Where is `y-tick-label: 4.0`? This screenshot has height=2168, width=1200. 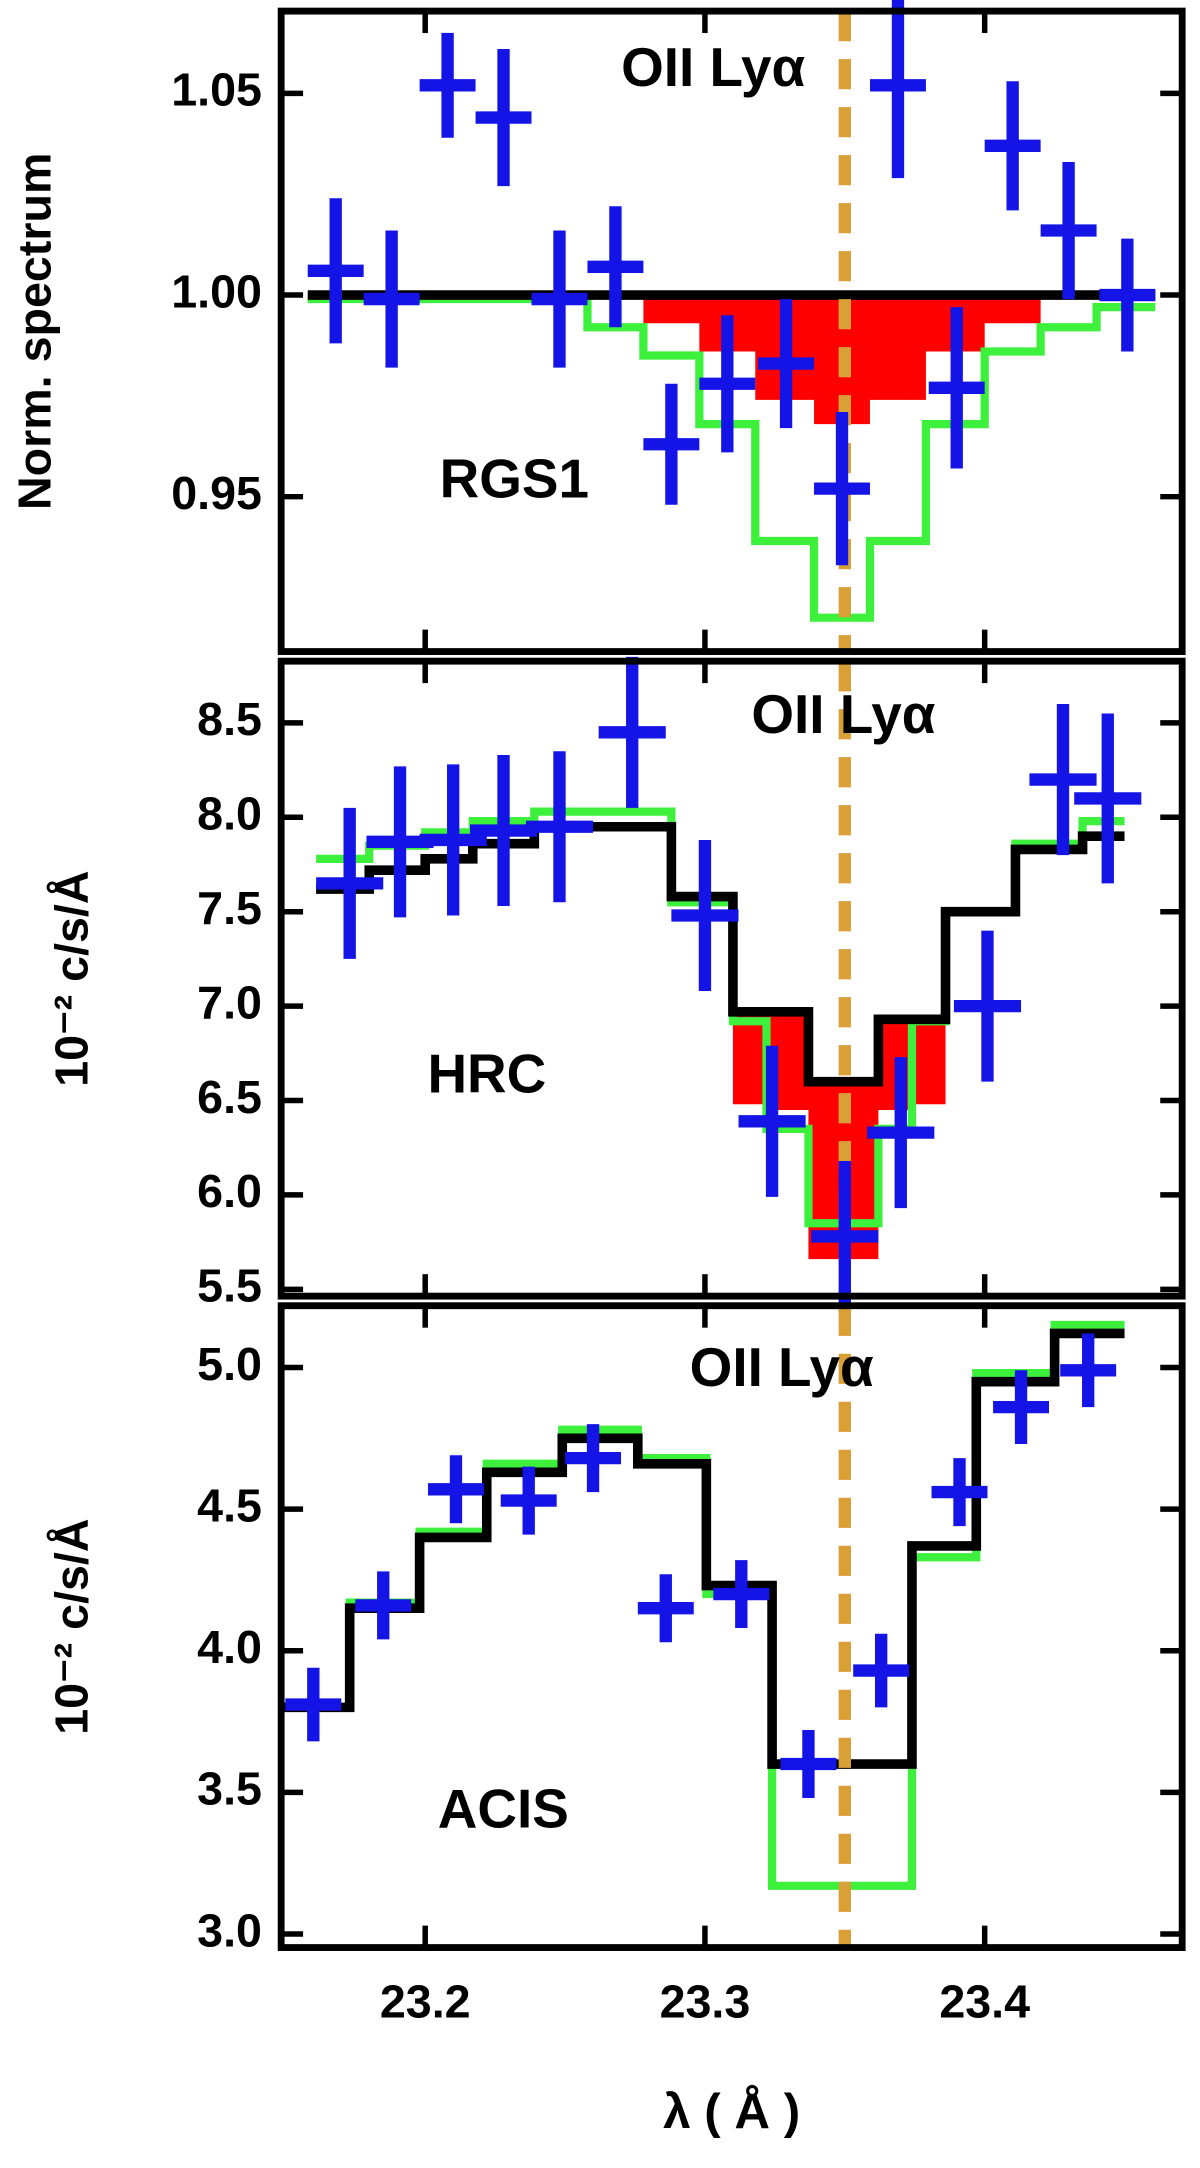
y-tick-label: 4.0 is located at coordinates (229, 1647).